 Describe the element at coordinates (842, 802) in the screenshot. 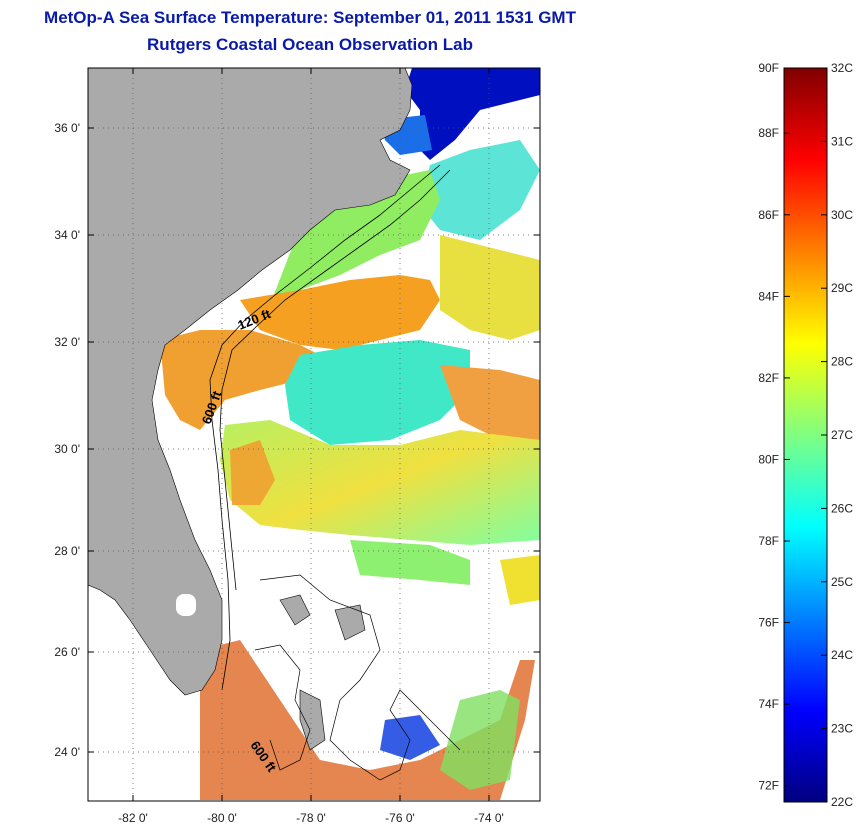

I see `colorbar-label-c: 22C` at that location.